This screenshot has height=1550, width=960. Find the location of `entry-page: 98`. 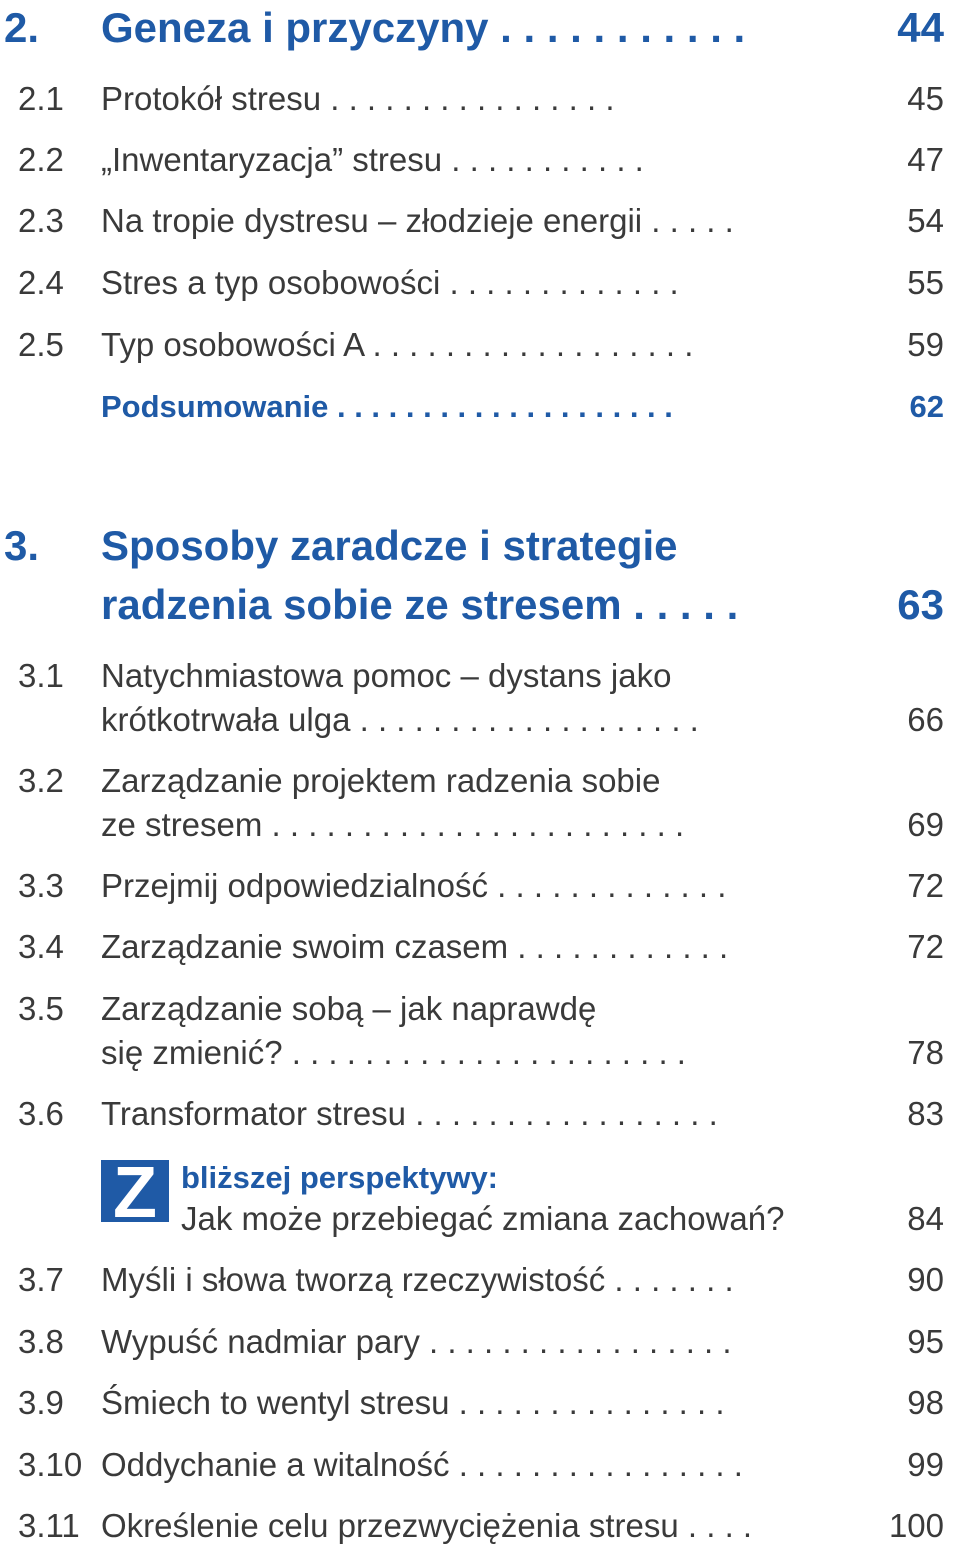

entry-page: 98 is located at coordinates (925, 1402).